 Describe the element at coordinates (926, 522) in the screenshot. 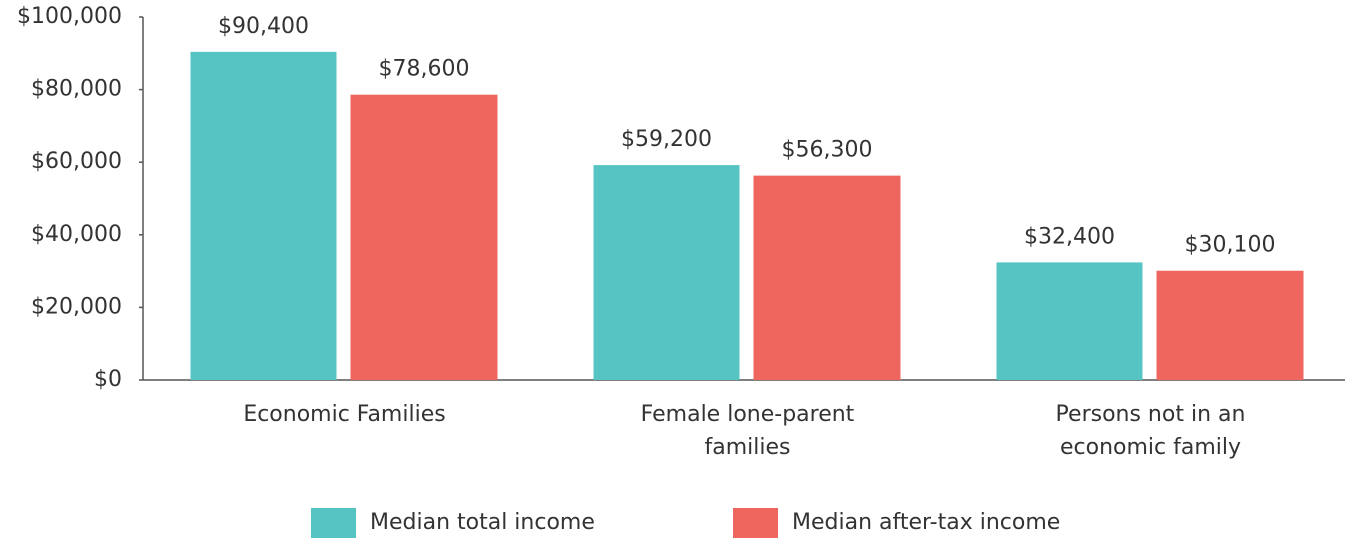

I see `legend-label: Median after-tax income` at that location.